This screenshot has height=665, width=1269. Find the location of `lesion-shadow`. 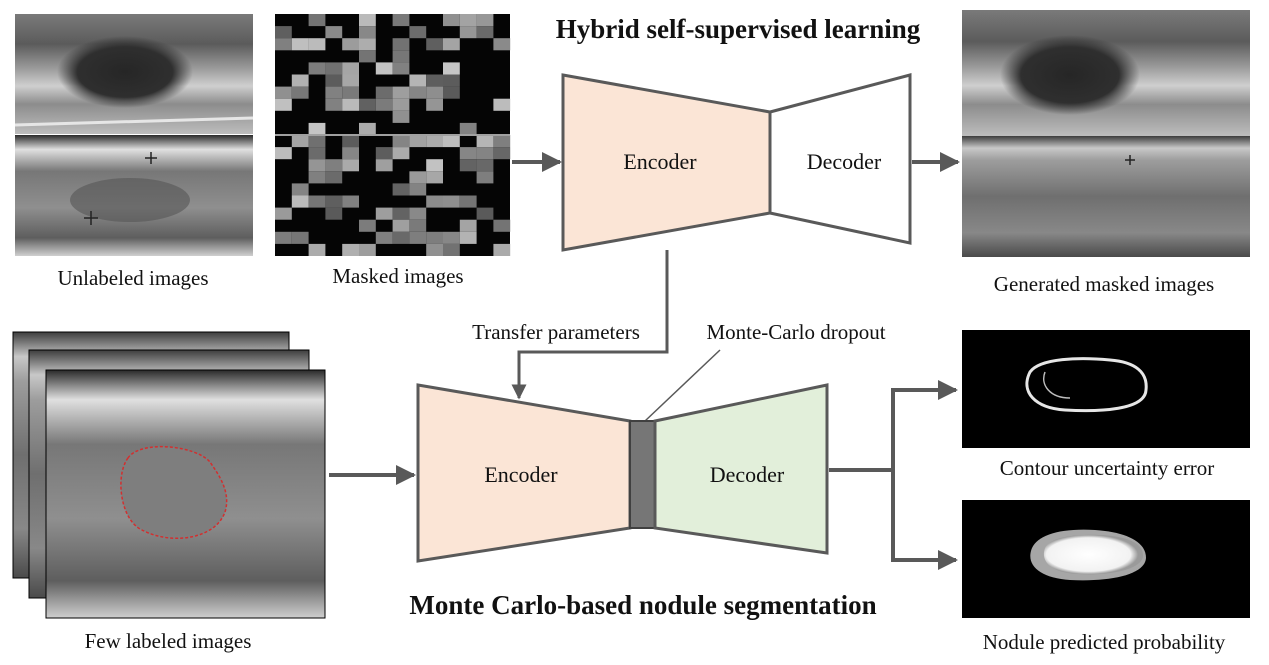

lesion-shadow is located at coordinates (125, 72).